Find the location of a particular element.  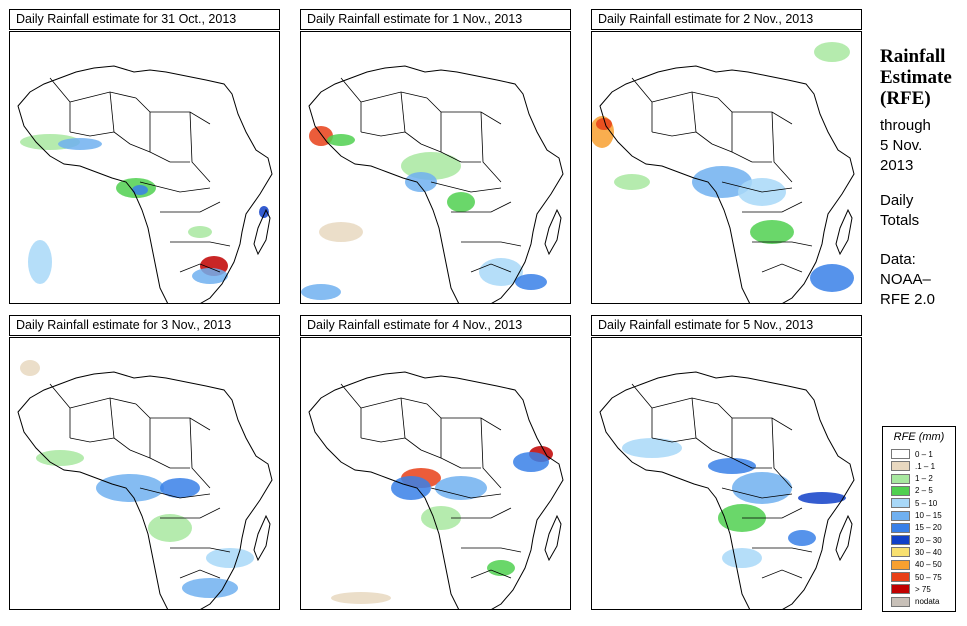

source-line: NOAA– is located at coordinates (905, 279).